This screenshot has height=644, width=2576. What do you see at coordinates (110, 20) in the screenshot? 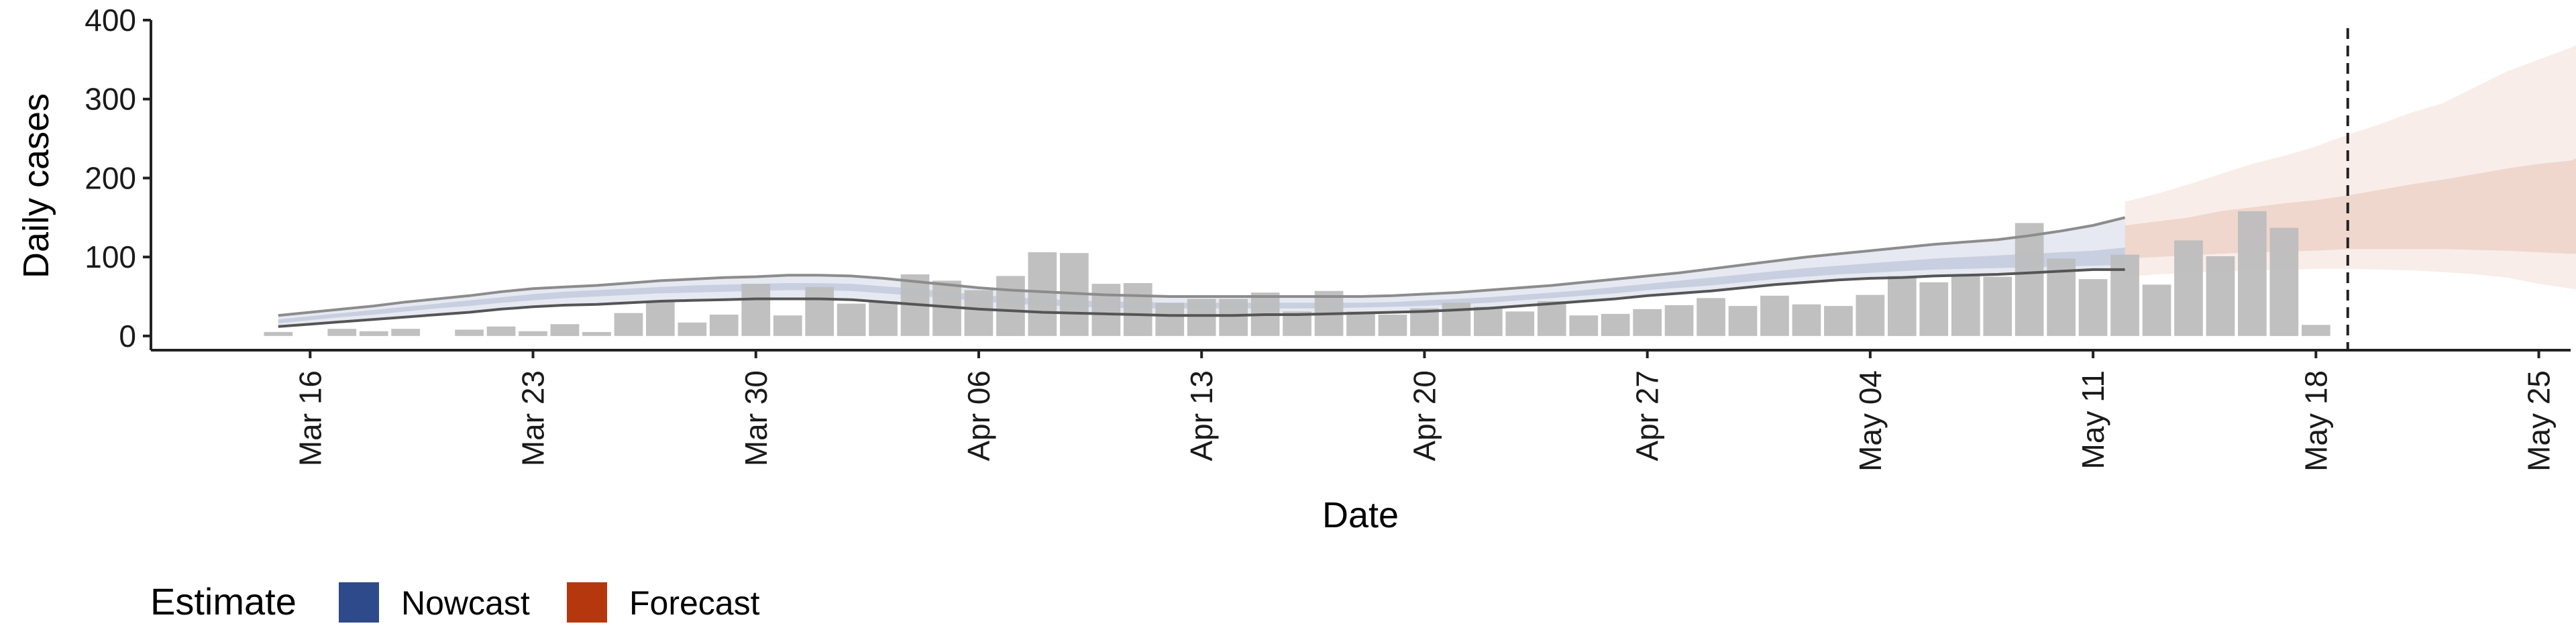
I see `y-tick-label: 400` at bounding box center [110, 20].